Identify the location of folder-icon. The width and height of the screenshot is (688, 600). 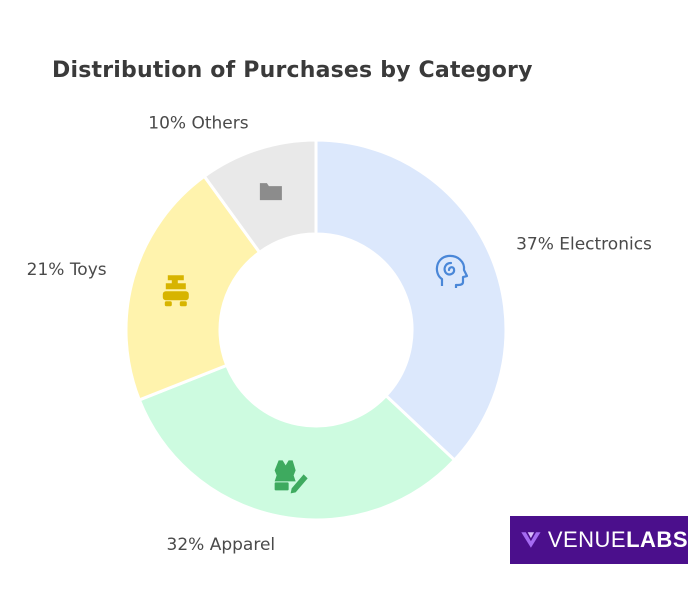
(270, 192).